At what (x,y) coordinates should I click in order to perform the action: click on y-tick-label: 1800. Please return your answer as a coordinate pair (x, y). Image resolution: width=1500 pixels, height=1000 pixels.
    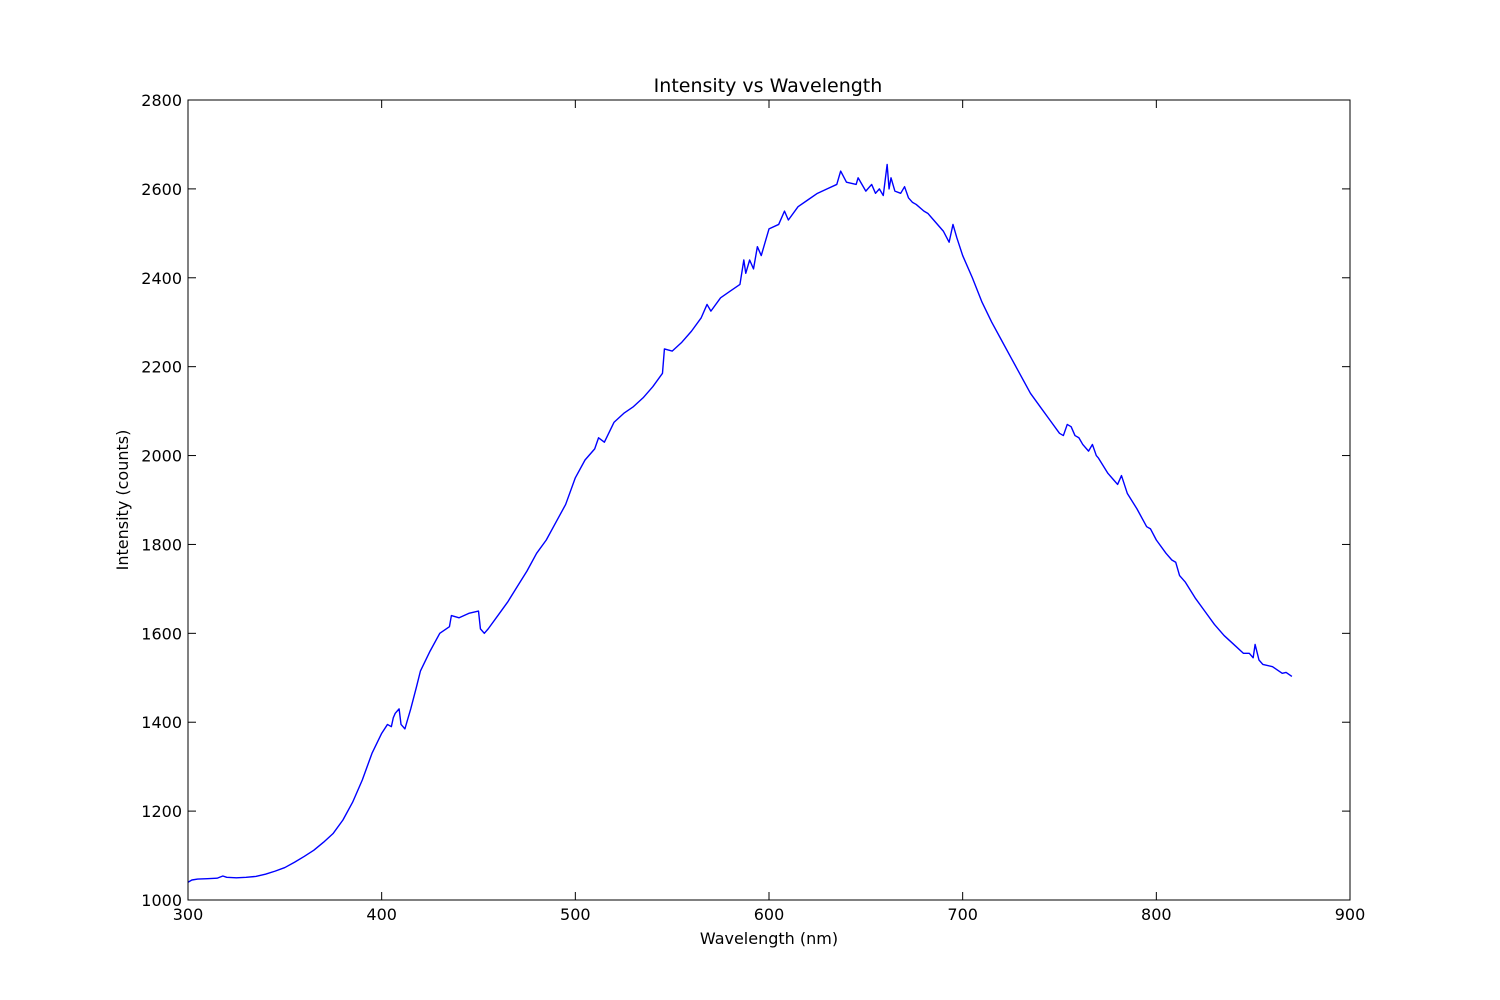
    Looking at the image, I should click on (161, 544).